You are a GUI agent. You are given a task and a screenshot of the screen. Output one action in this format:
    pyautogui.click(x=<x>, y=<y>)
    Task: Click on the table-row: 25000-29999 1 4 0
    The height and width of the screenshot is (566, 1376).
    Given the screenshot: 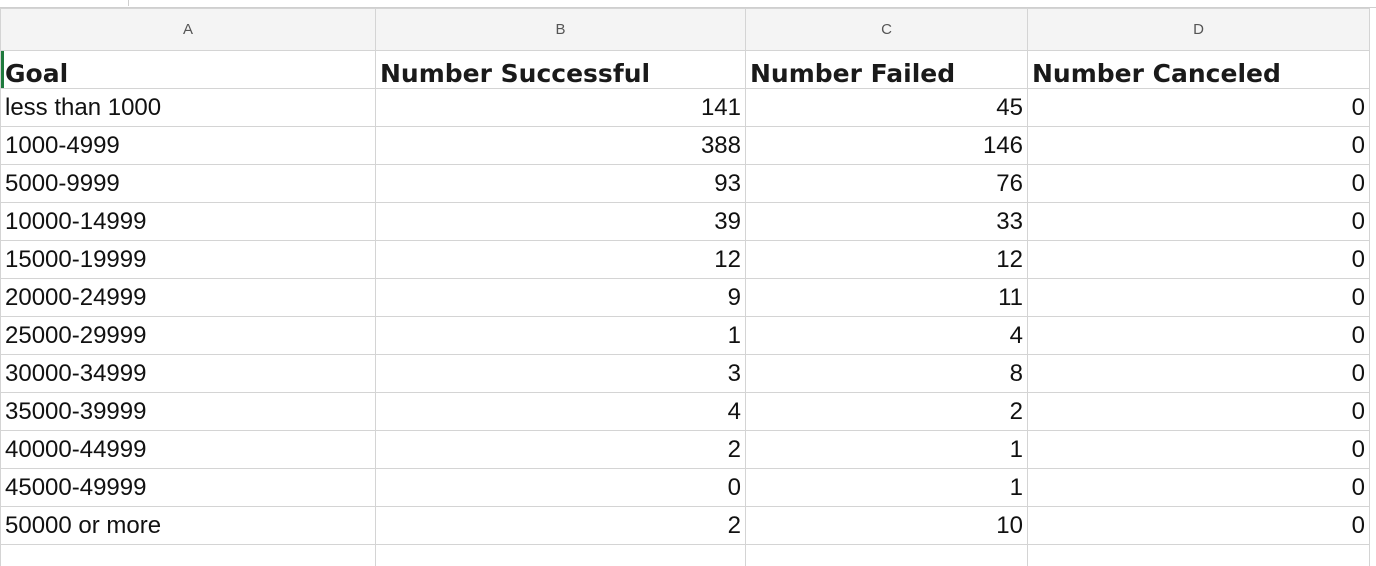 What is the action you would take?
    pyautogui.click(x=685, y=335)
    